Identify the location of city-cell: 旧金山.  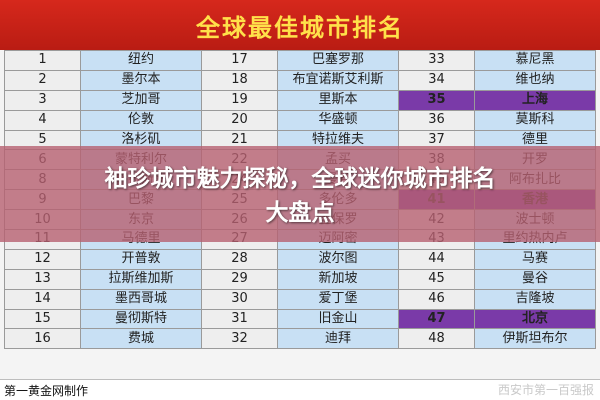
(338, 319).